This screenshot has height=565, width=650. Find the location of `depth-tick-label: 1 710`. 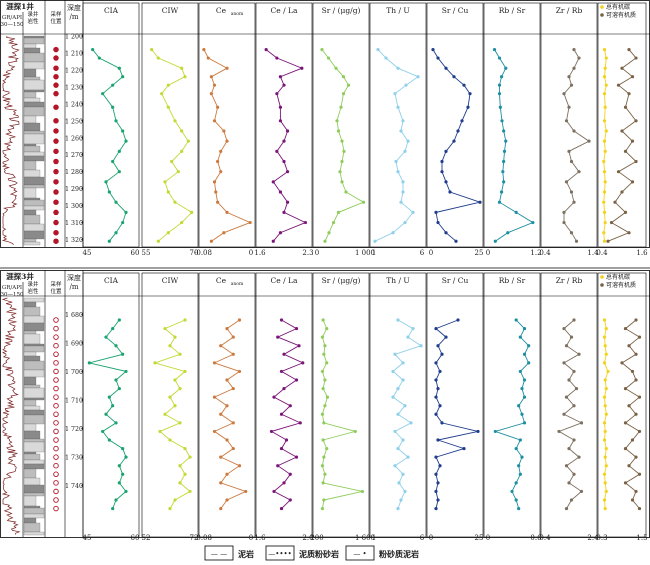

depth-tick-label: 1 710 is located at coordinates (74, 401).